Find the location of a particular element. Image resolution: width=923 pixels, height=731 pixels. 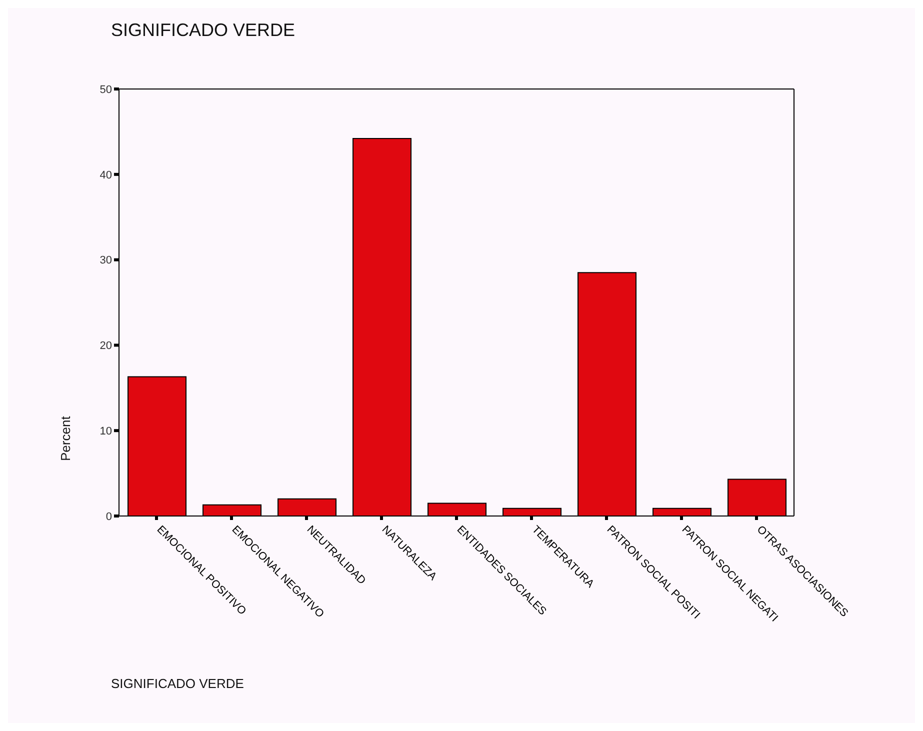

chart-title: SIGNIFICADO VERDE is located at coordinates (203, 30).